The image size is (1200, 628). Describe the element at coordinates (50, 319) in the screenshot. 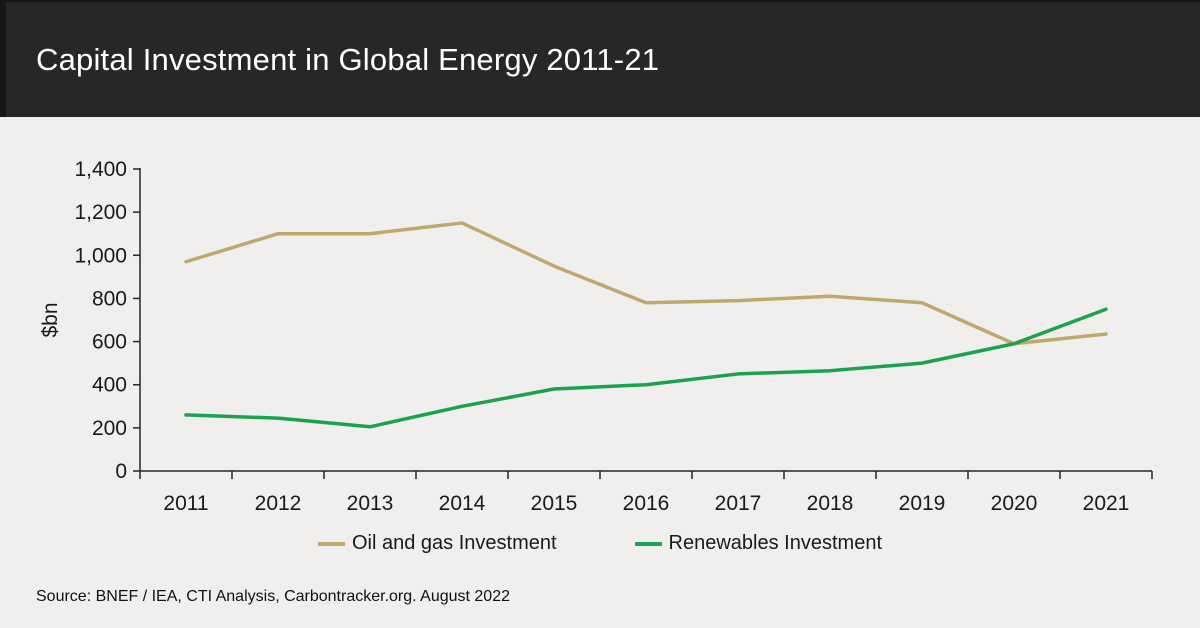

I see `y-axis-title: $bn` at that location.